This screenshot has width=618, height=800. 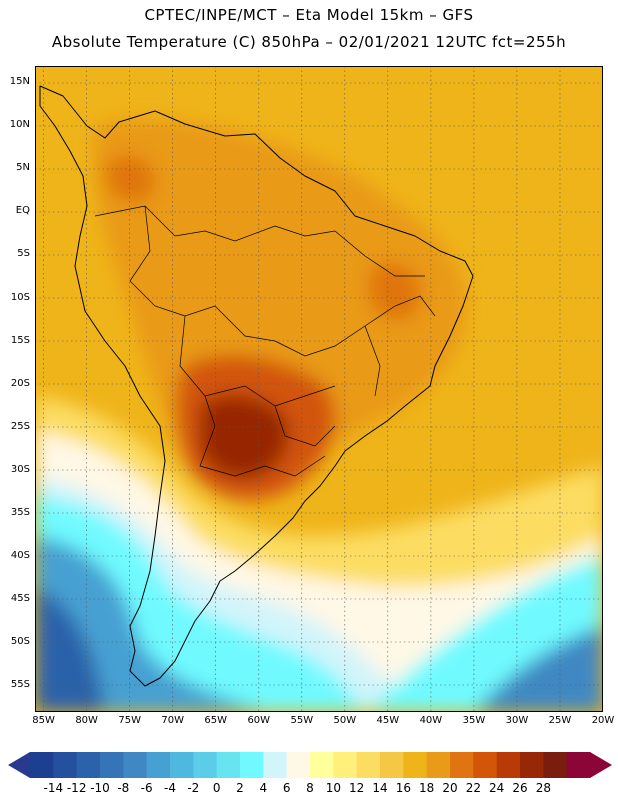 I want to click on colorbar-tick-label: 0, so click(x=216, y=788).